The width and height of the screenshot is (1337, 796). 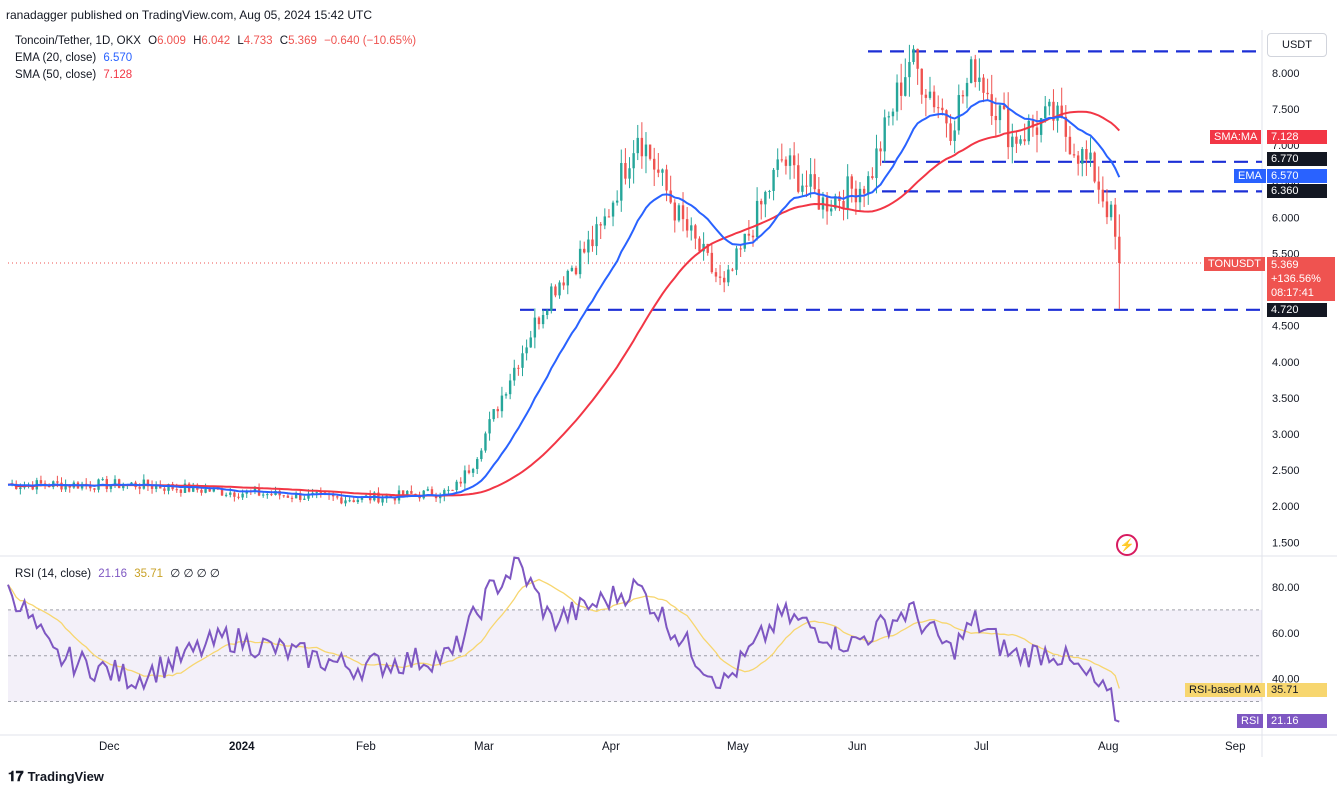 What do you see at coordinates (1297, 690) in the screenshot?
I see `rsi-ma-tag-value: 35.71` at bounding box center [1297, 690].